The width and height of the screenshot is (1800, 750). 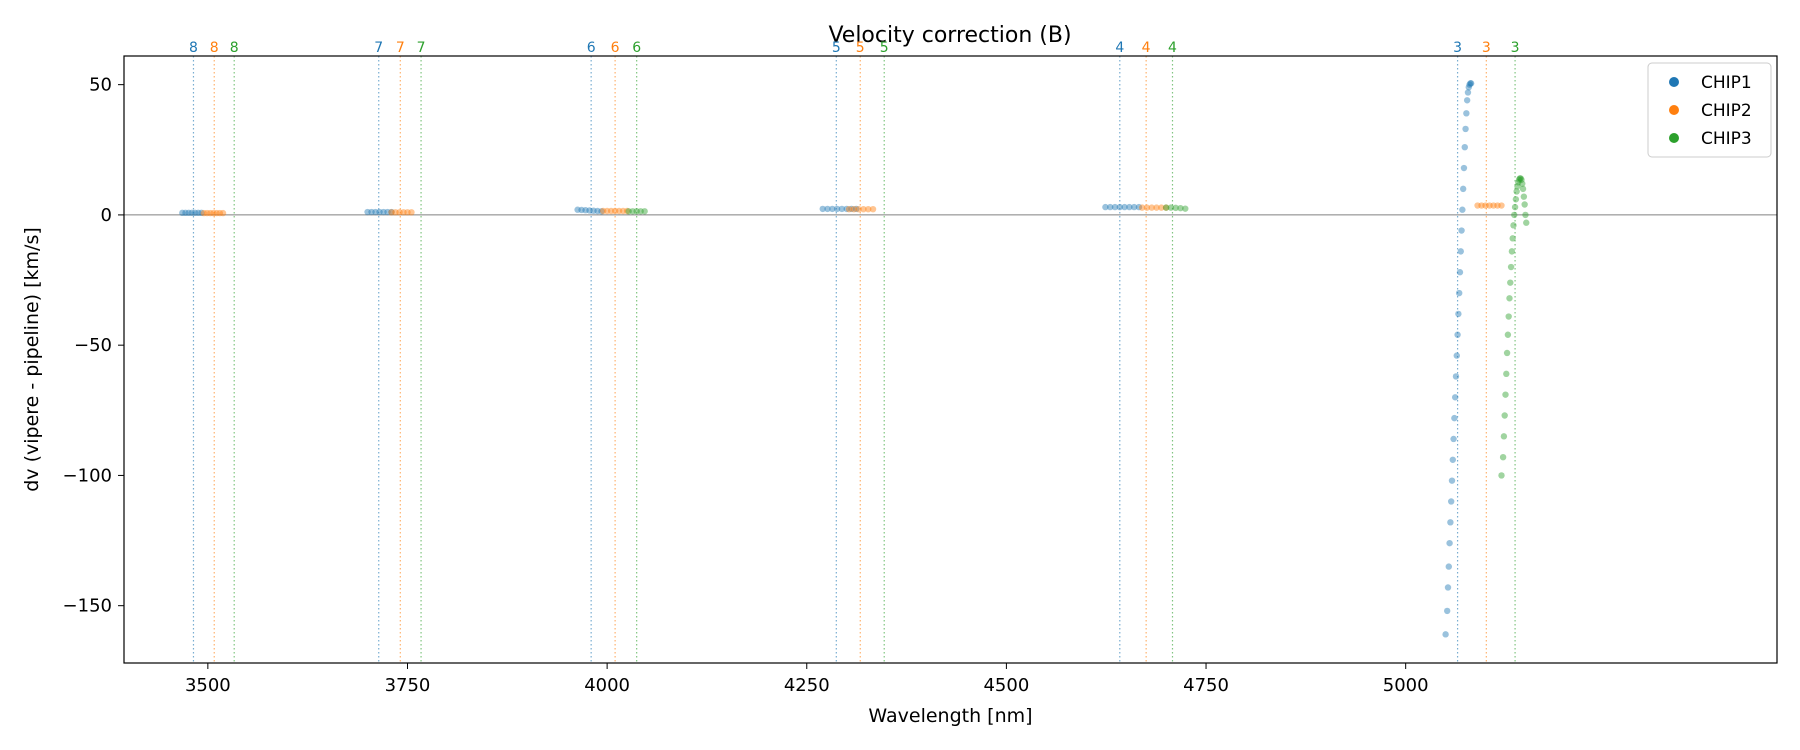 I want to click on order-label-chip3-7: 7, so click(x=421, y=48).